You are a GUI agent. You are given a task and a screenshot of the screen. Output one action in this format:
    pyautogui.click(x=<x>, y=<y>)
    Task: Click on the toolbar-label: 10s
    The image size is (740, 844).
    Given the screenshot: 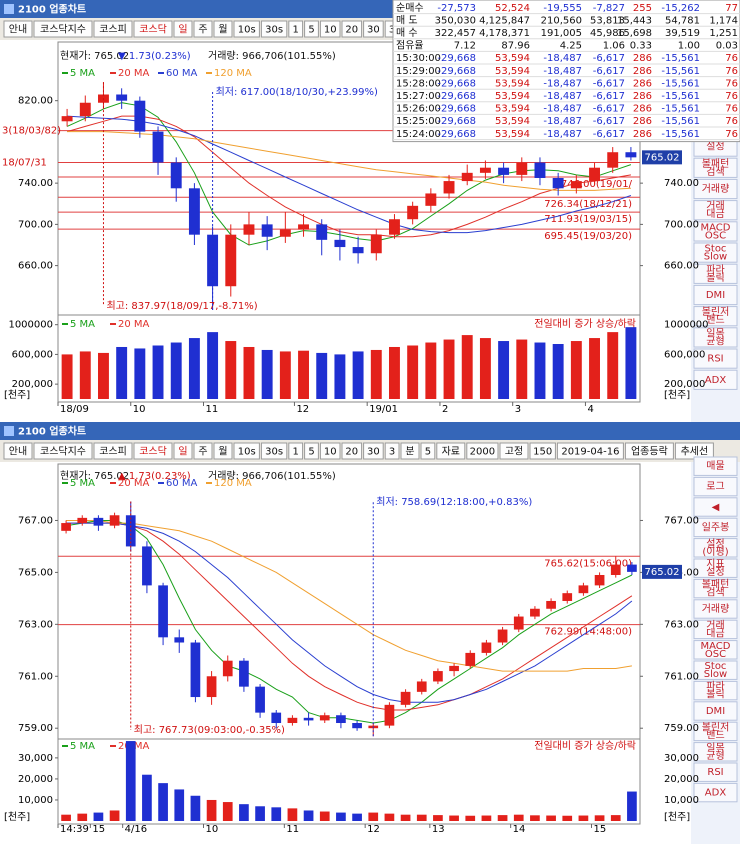 What is the action you would take?
    pyautogui.click(x=247, y=30)
    